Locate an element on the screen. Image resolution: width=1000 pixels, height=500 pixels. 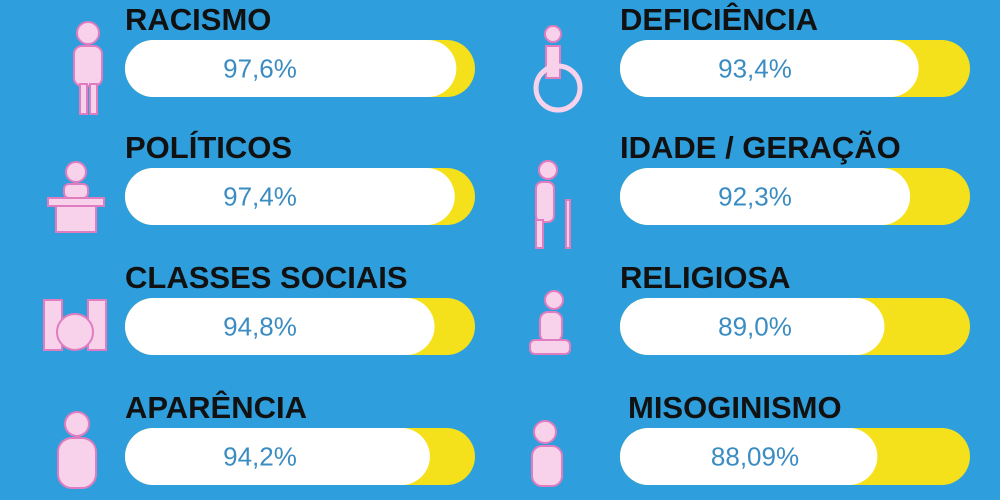
value-label: 92,3% is located at coordinates (755, 196).